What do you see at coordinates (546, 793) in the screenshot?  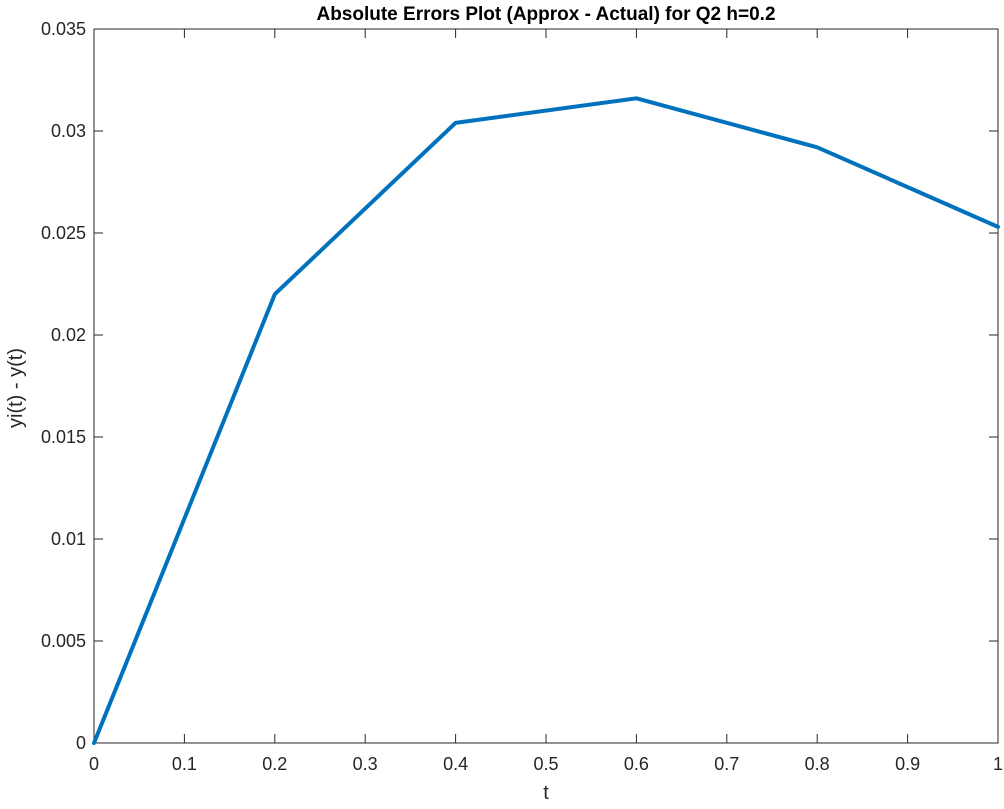 I see `x-axis-label: t` at bounding box center [546, 793].